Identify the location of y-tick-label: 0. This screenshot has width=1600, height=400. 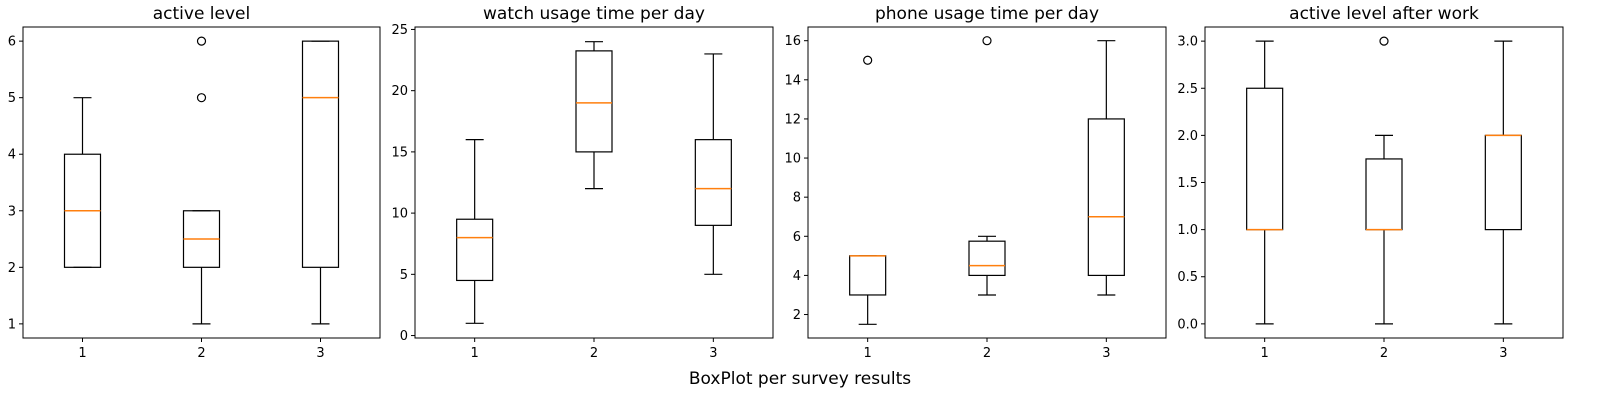
(404, 336).